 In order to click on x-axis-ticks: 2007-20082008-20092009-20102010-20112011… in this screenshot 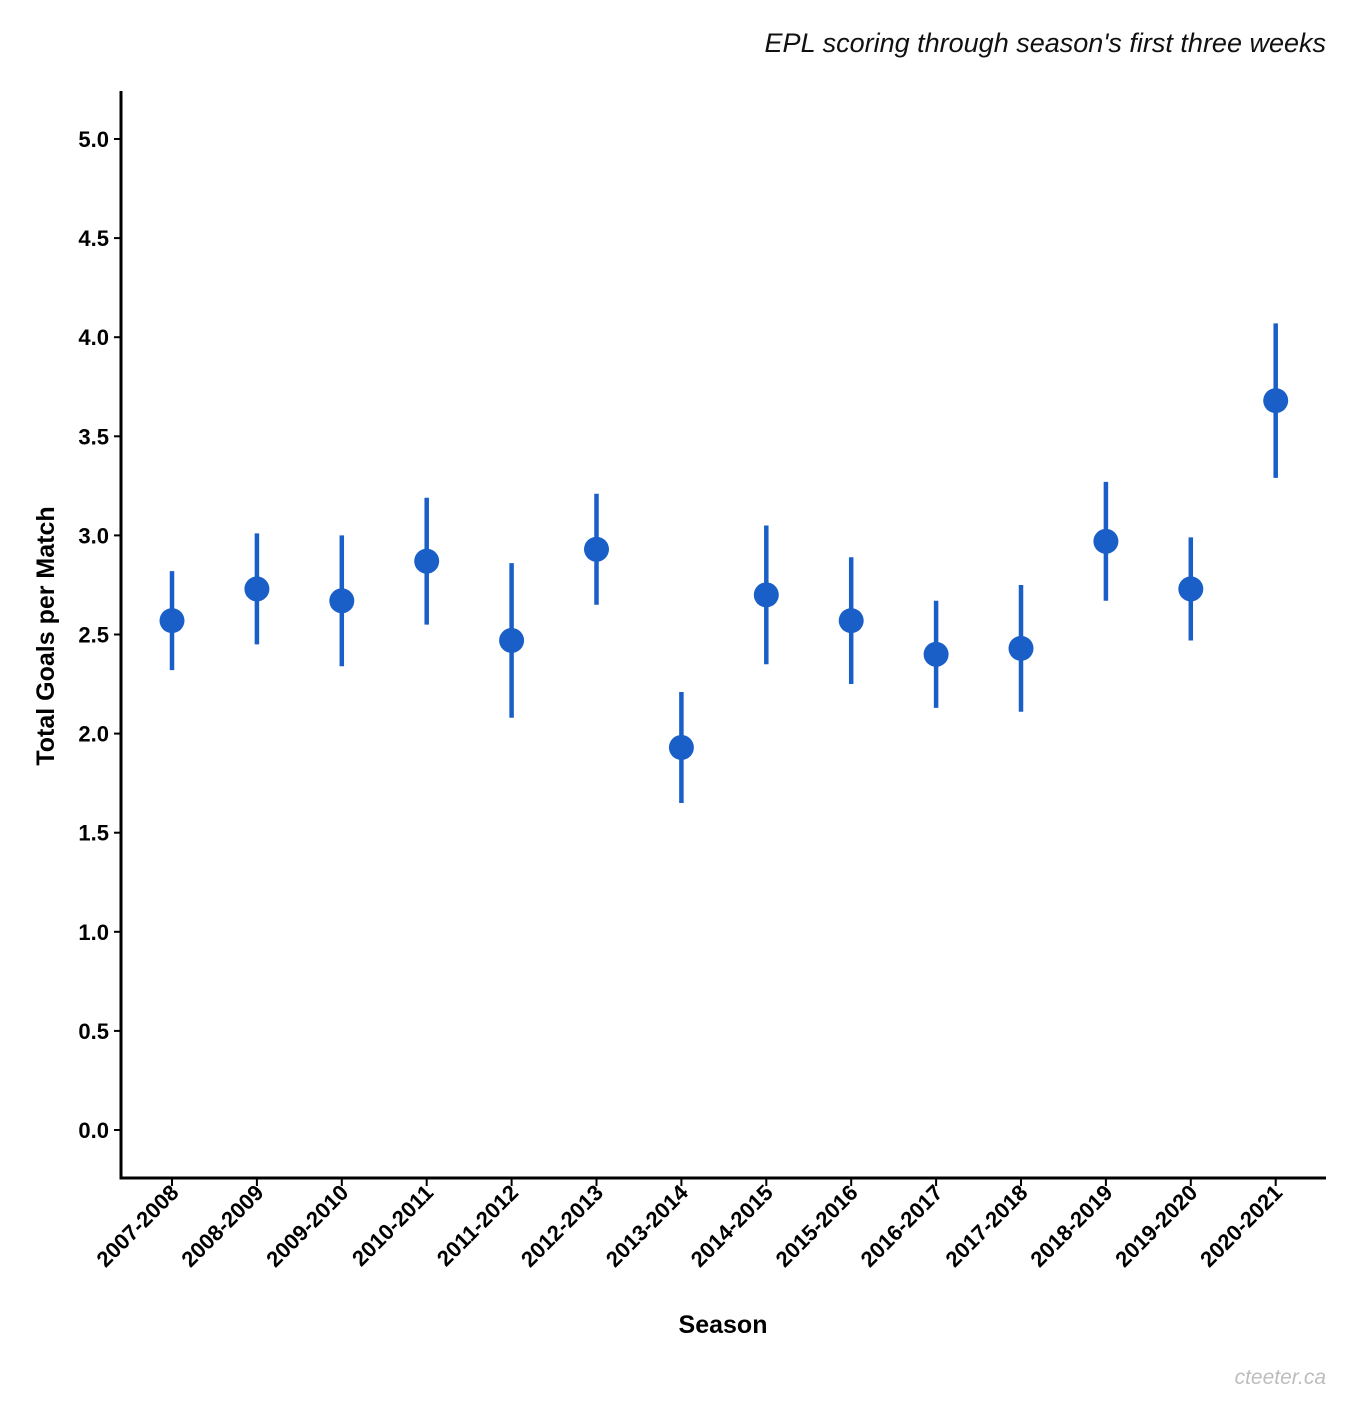, I will do `click(689, 1225)`.